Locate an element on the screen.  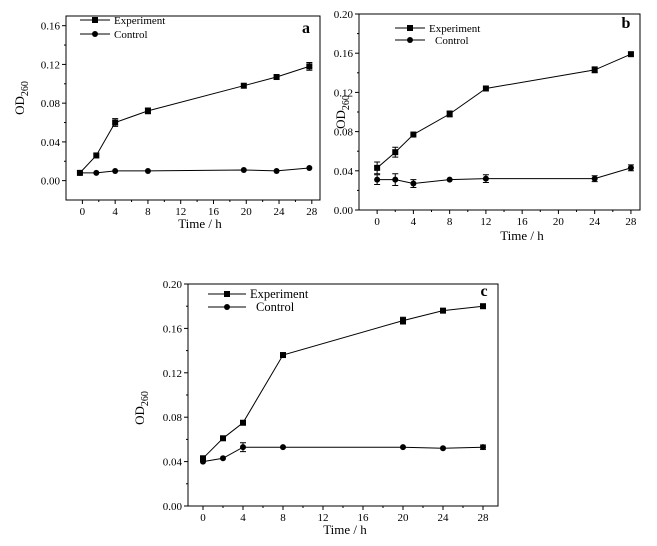
panel-letter: c is located at coordinates (483, 291).